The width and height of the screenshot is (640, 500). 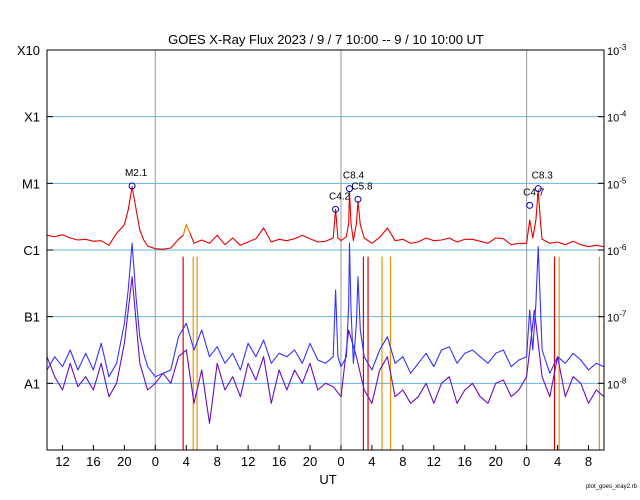 What do you see at coordinates (32, 117) in the screenshot?
I see `y-tick-label-left: X1` at bounding box center [32, 117].